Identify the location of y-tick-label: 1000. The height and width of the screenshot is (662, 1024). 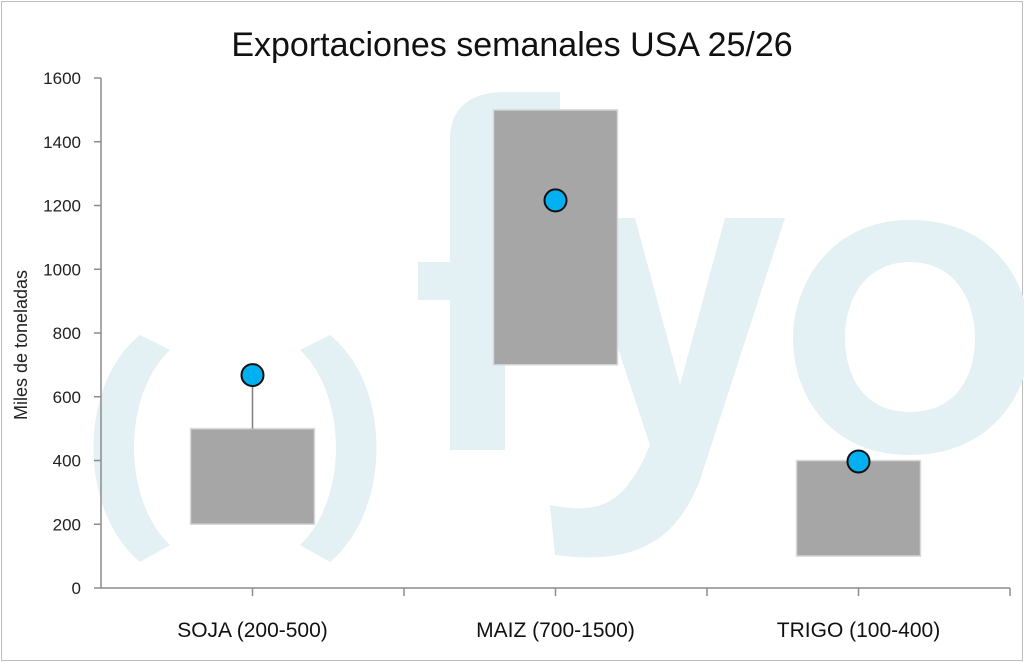
(62, 269).